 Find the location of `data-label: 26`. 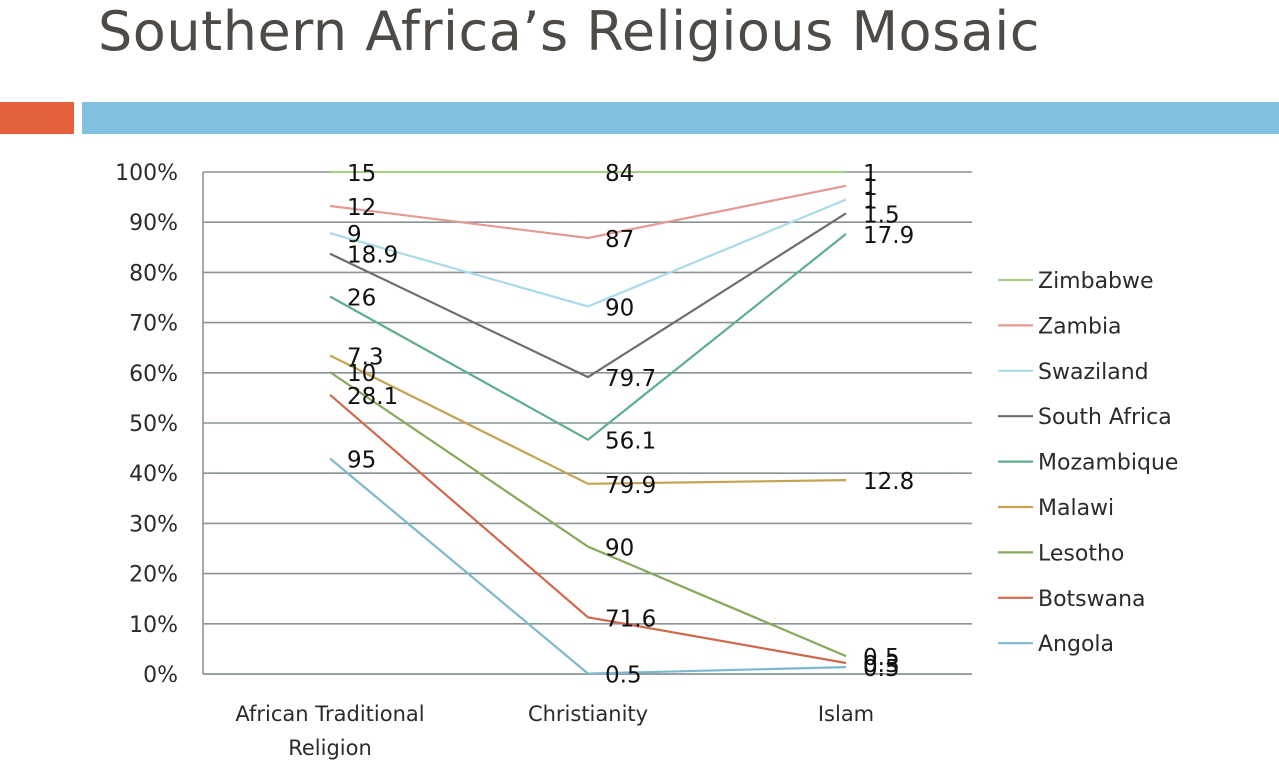

data-label: 26 is located at coordinates (361, 299).